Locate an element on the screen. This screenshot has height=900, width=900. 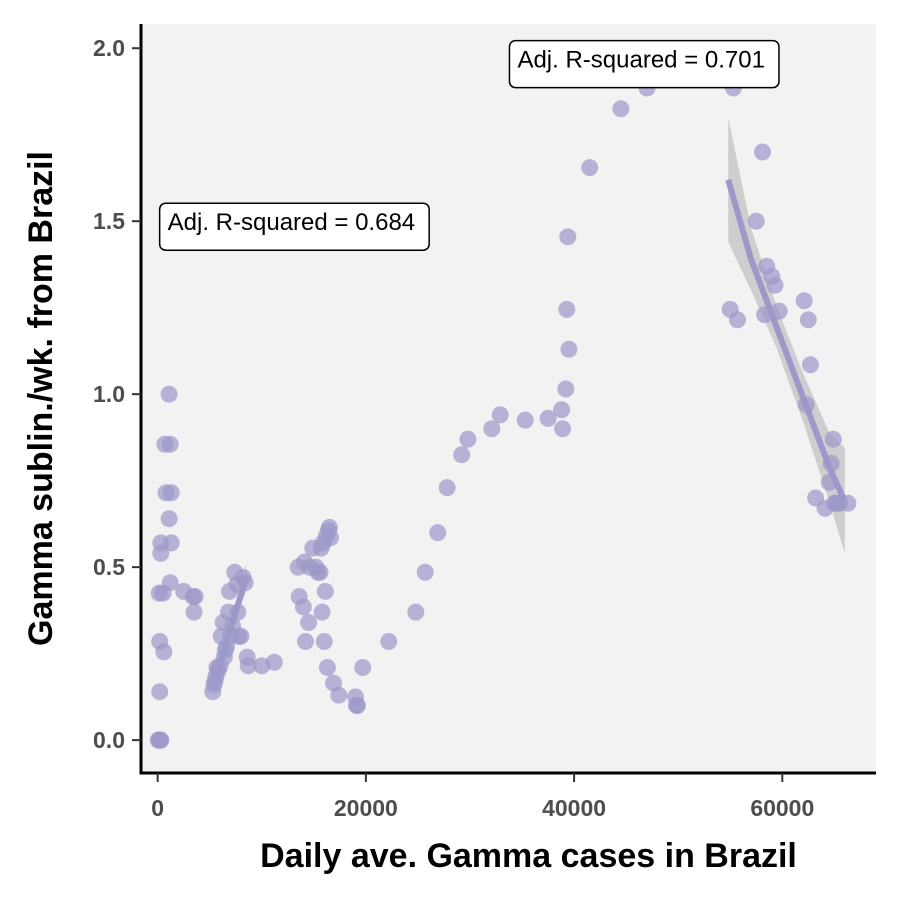
y-axis-ticks: 0.0 0.5 1.0 1.5 2.0 is located at coordinates (117, 394).